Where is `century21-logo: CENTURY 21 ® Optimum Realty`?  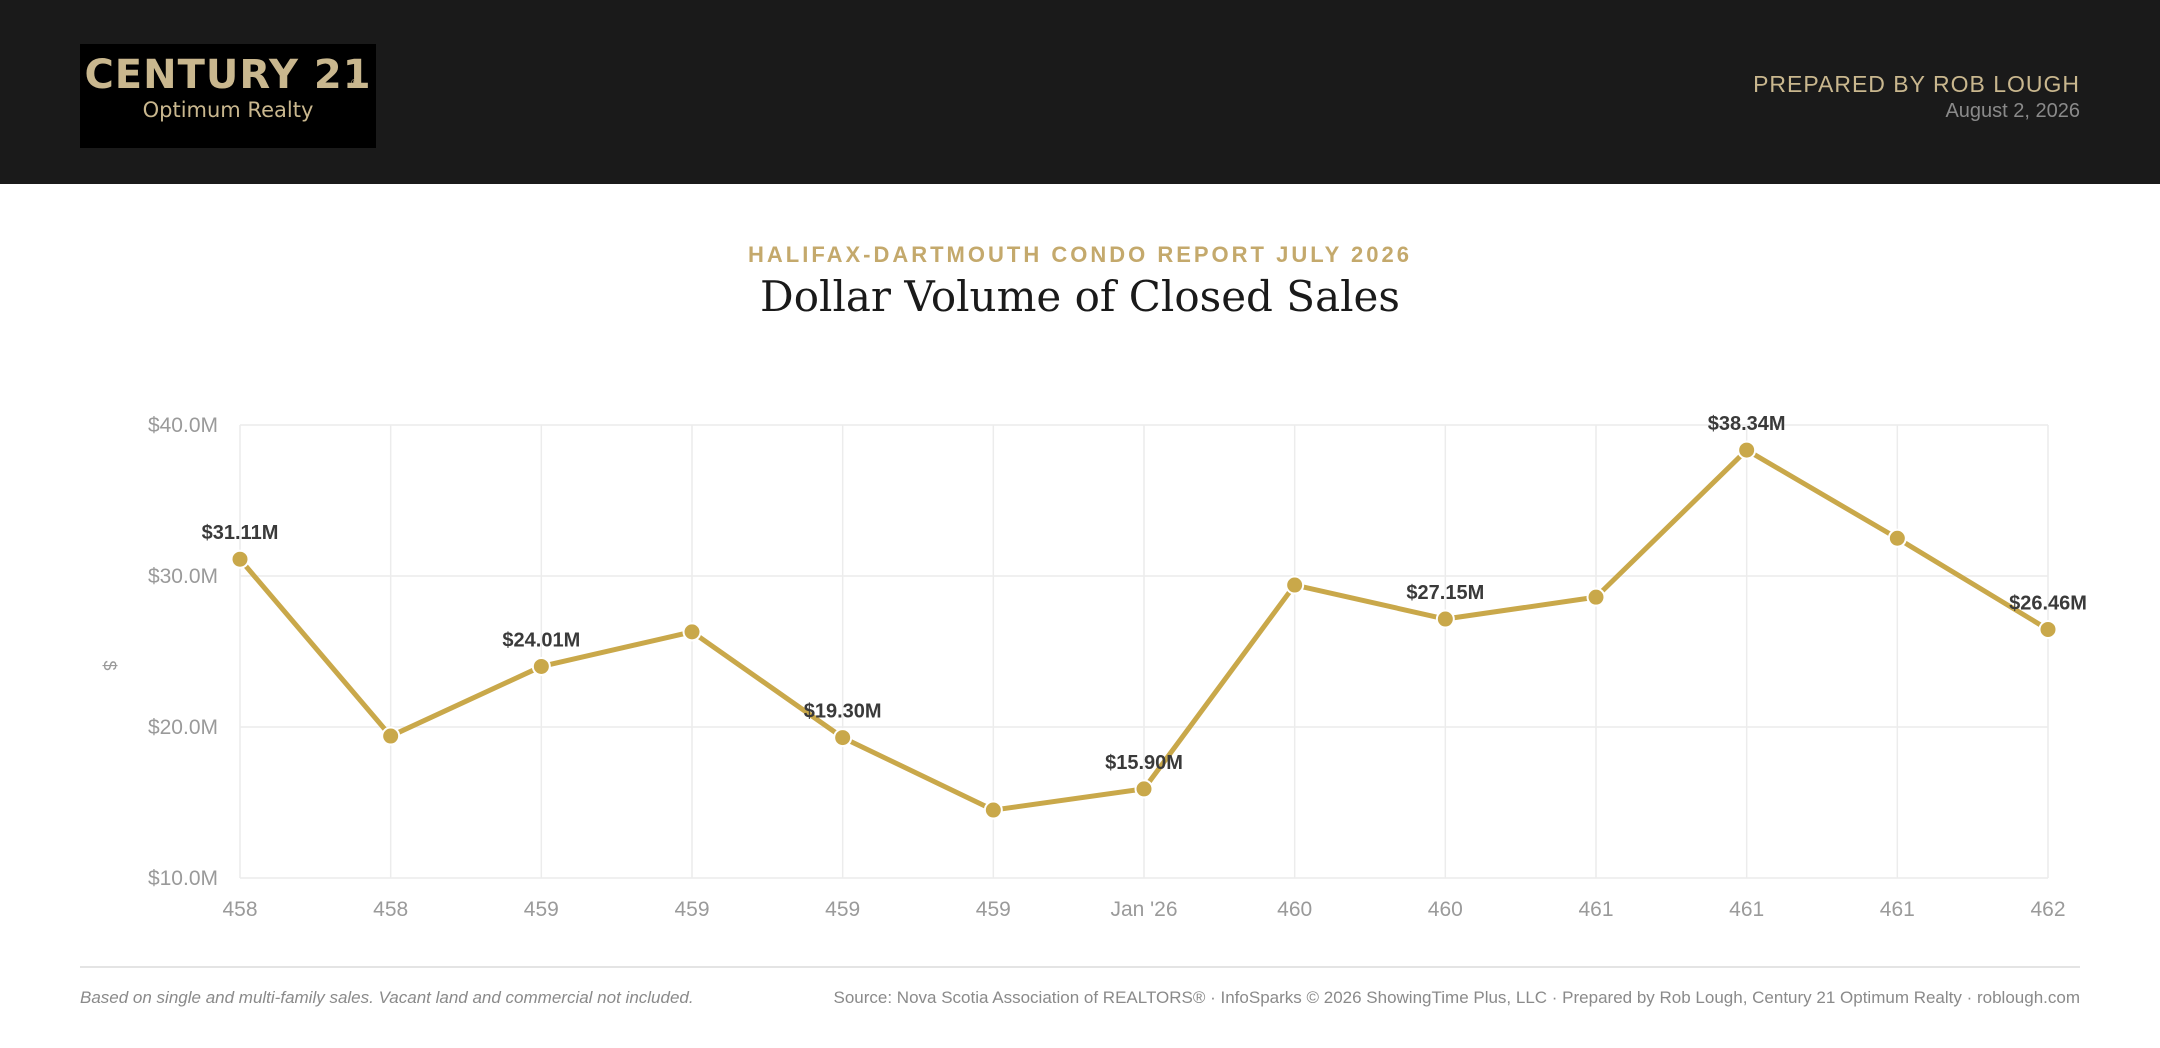
century21-logo: CENTURY 21 ® Optimum Realty is located at coordinates (228, 96).